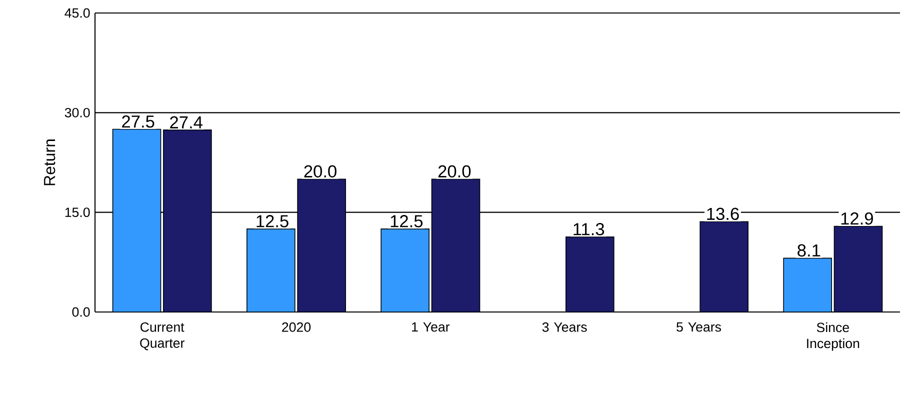  I want to click on data-label: 8.1, so click(809, 250).